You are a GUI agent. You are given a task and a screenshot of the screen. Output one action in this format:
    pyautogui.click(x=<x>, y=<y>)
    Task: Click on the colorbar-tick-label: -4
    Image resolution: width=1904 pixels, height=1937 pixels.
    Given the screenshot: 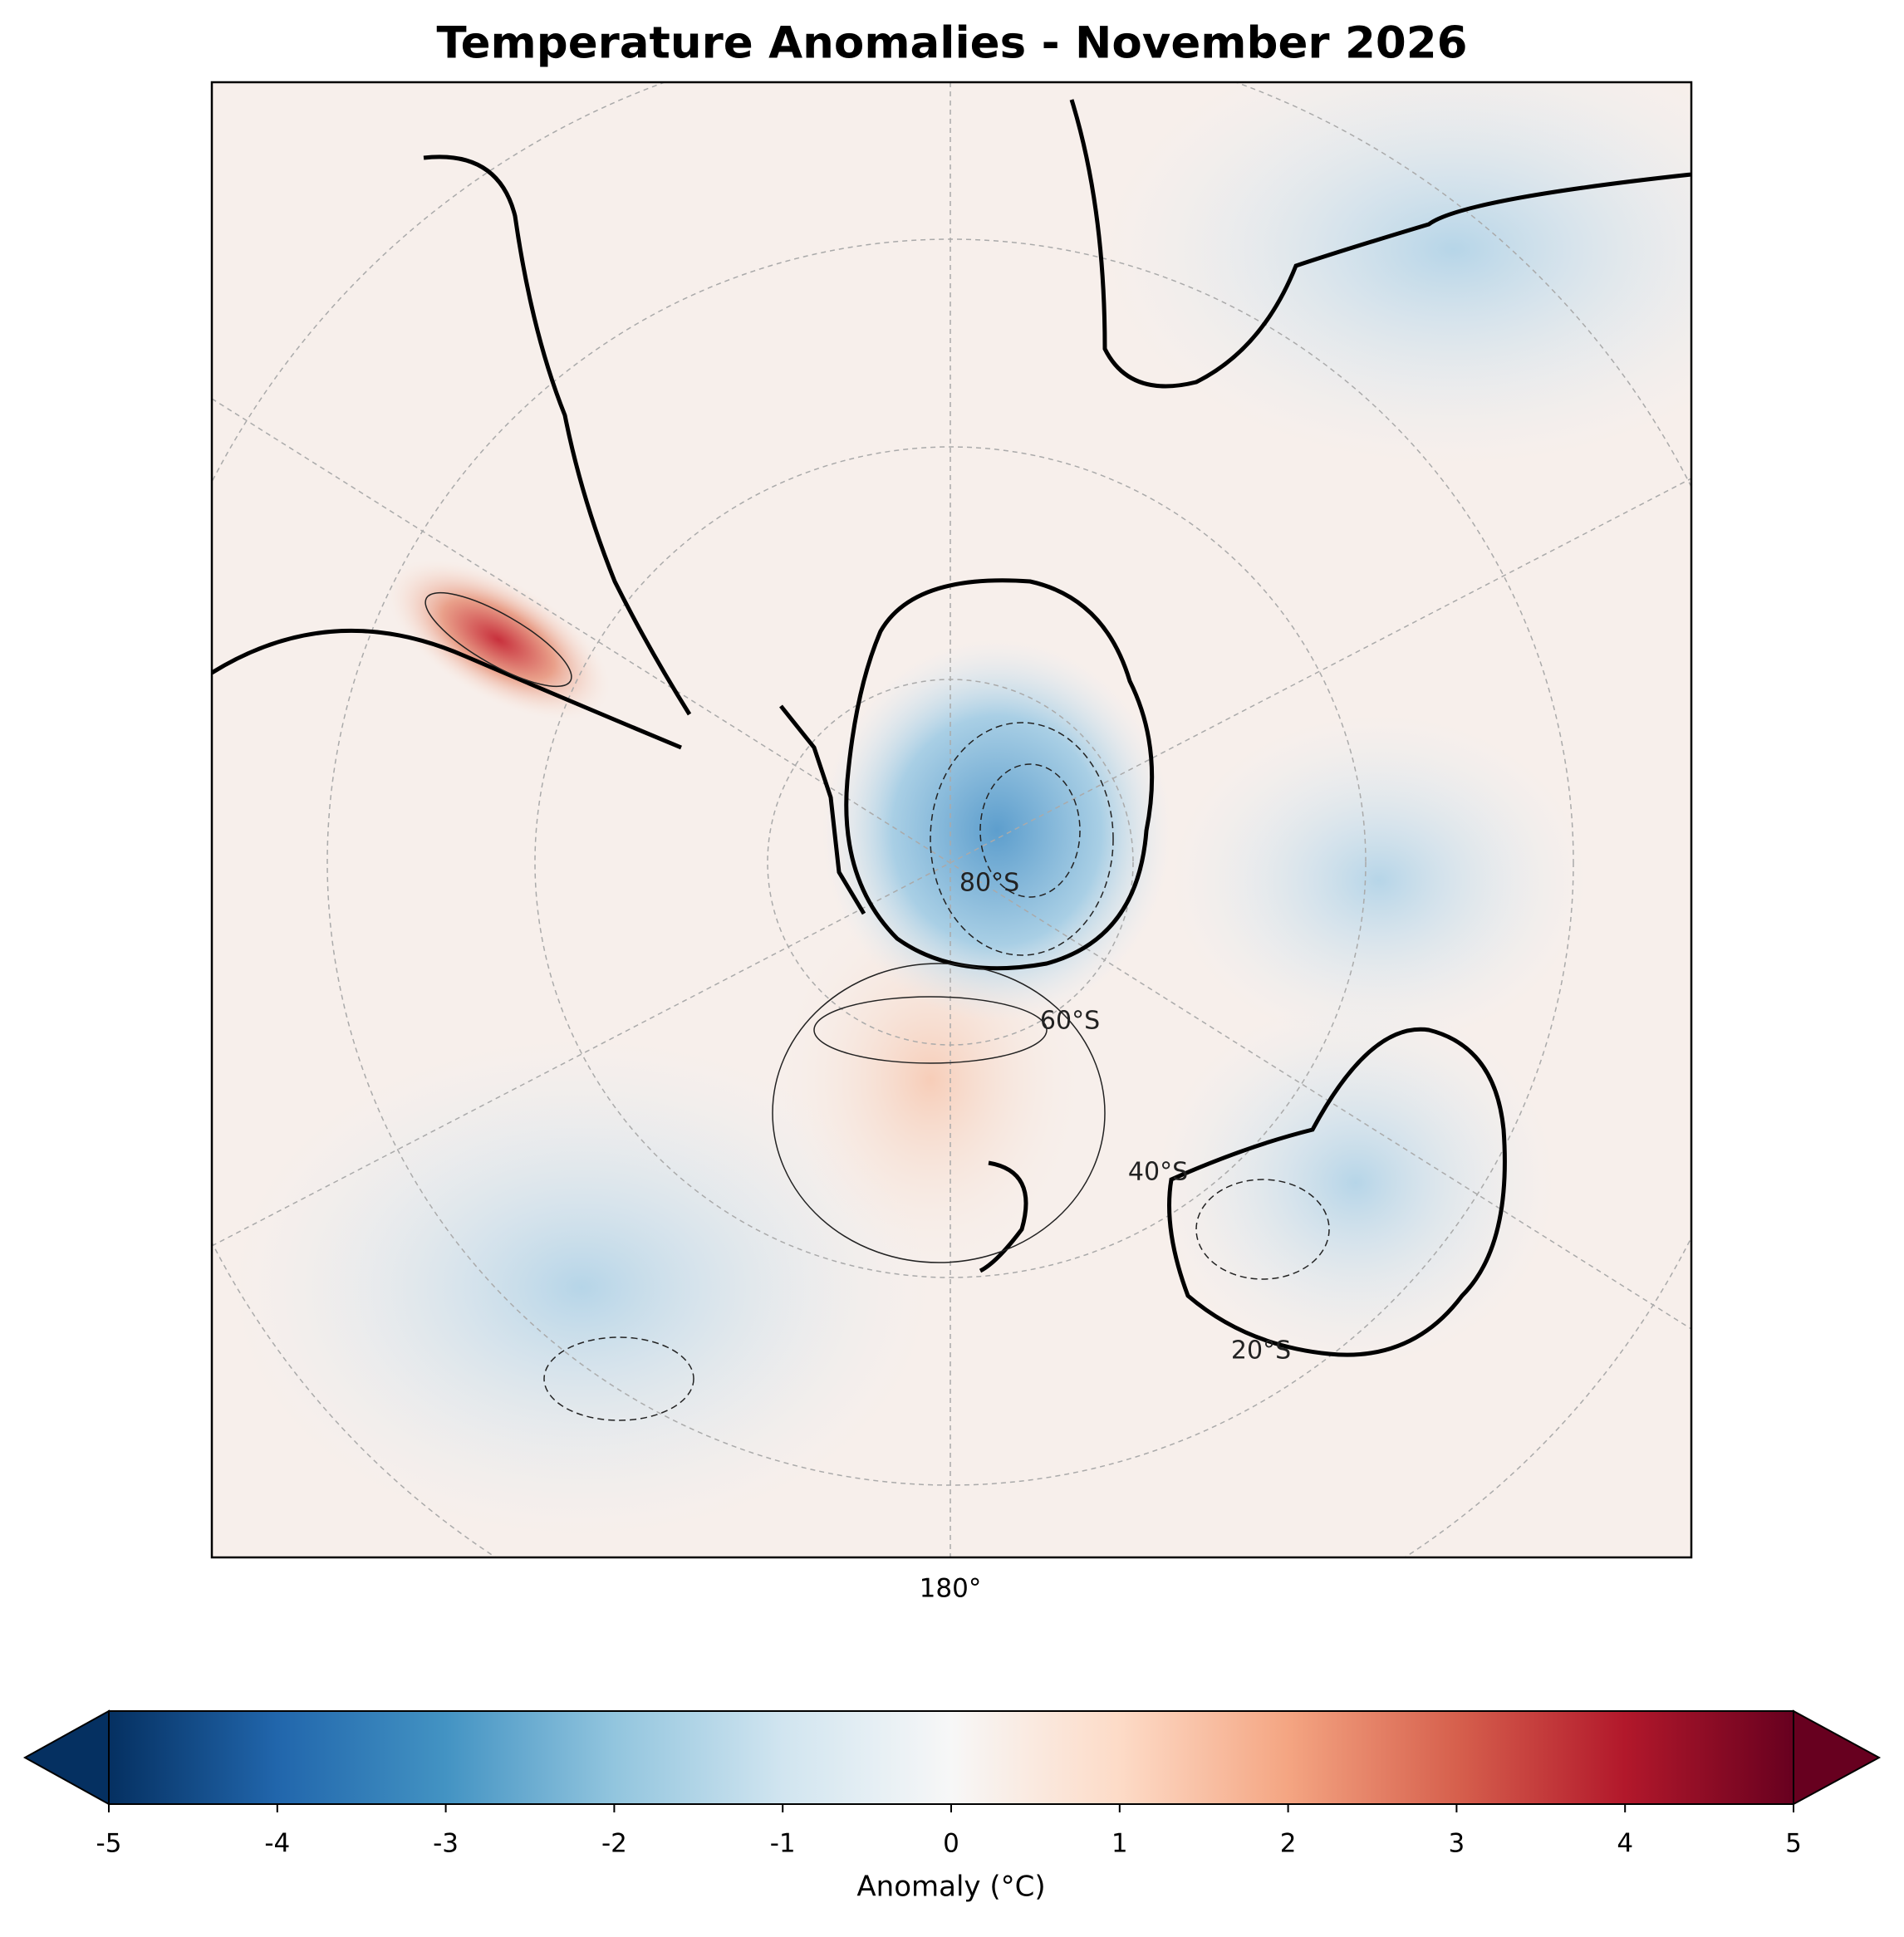 What is the action you would take?
    pyautogui.click(x=277, y=1844)
    